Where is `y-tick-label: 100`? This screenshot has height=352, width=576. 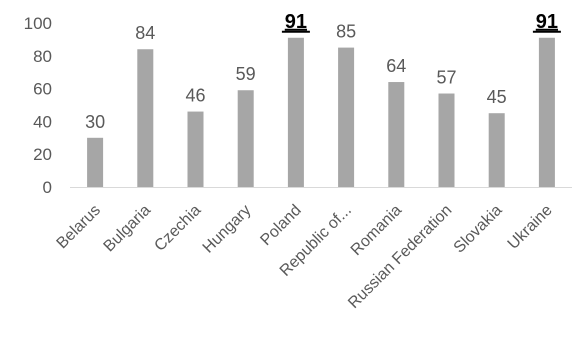
y-tick-label: 100 is located at coordinates (38, 23).